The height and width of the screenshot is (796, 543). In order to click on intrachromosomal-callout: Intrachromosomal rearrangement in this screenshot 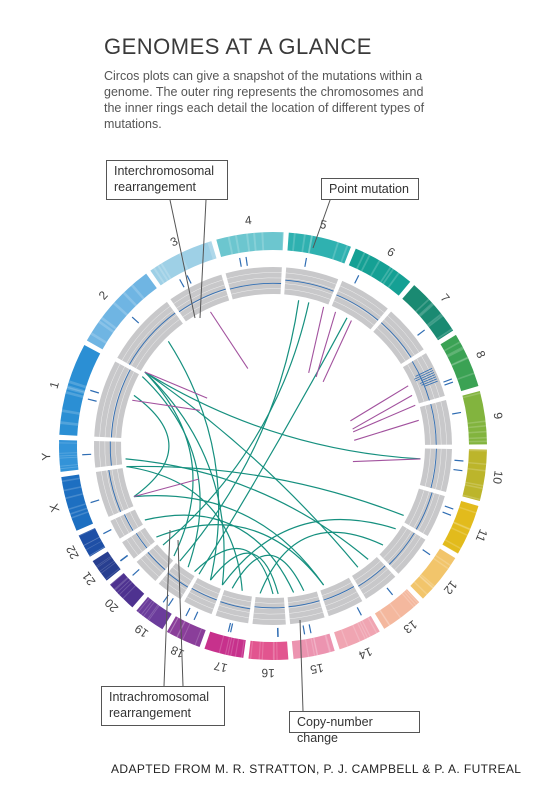, I will do `click(163, 706)`.